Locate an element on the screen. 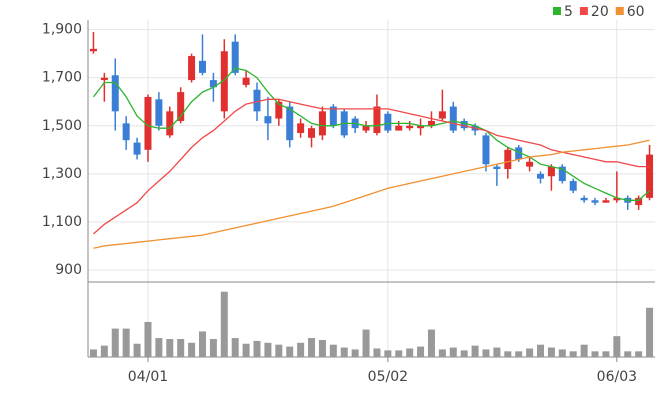  y-tick-label: 1,900 is located at coordinates (62, 30).